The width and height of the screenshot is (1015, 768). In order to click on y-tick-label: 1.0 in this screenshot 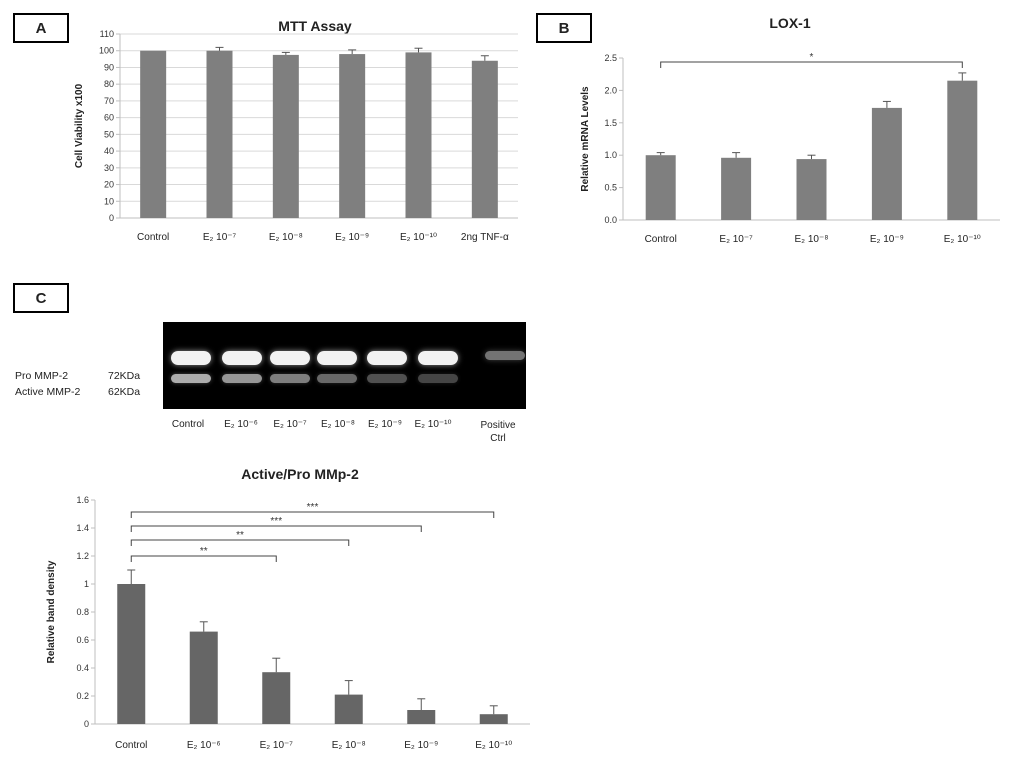, I will do `click(610, 155)`.